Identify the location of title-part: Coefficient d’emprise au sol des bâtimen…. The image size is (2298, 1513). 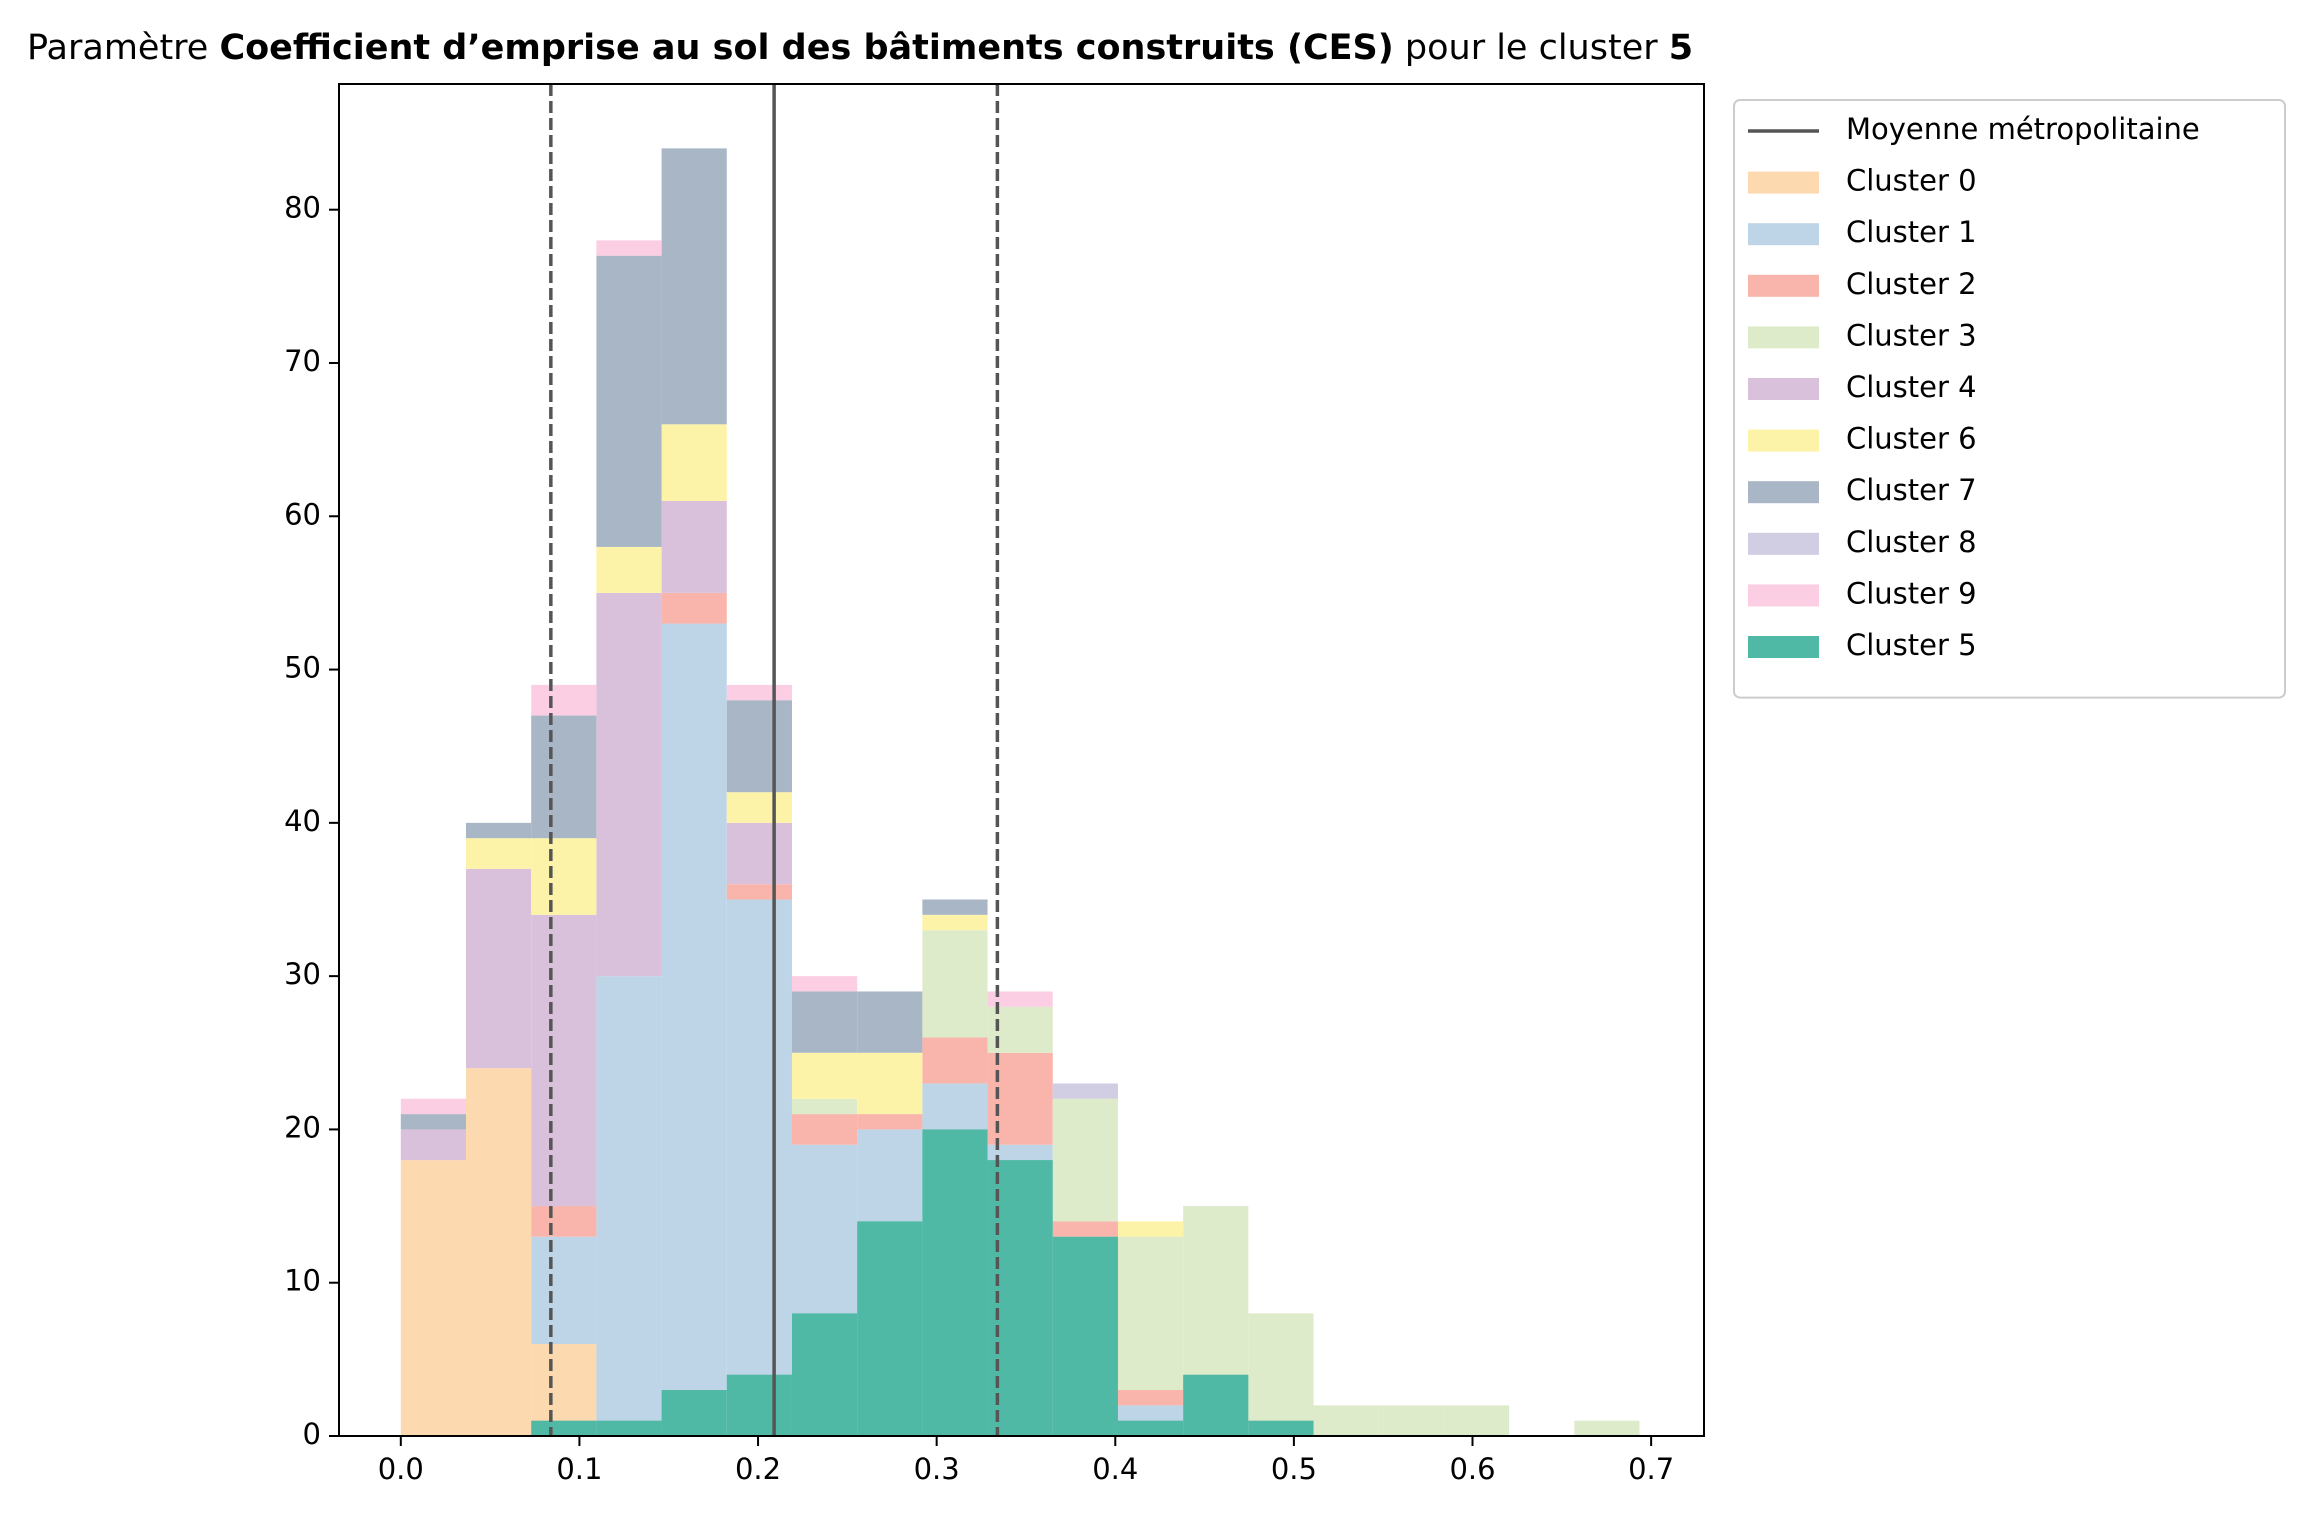
(806, 48).